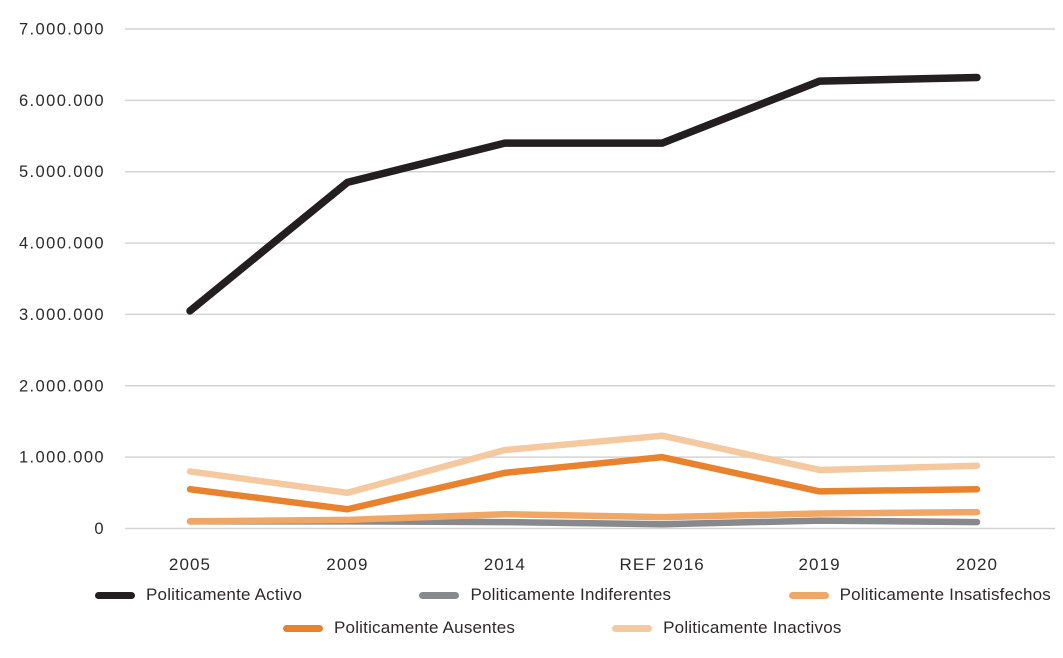 The width and height of the screenshot is (1063, 658). I want to click on x-axis-tick-label: 2009, so click(347, 564).